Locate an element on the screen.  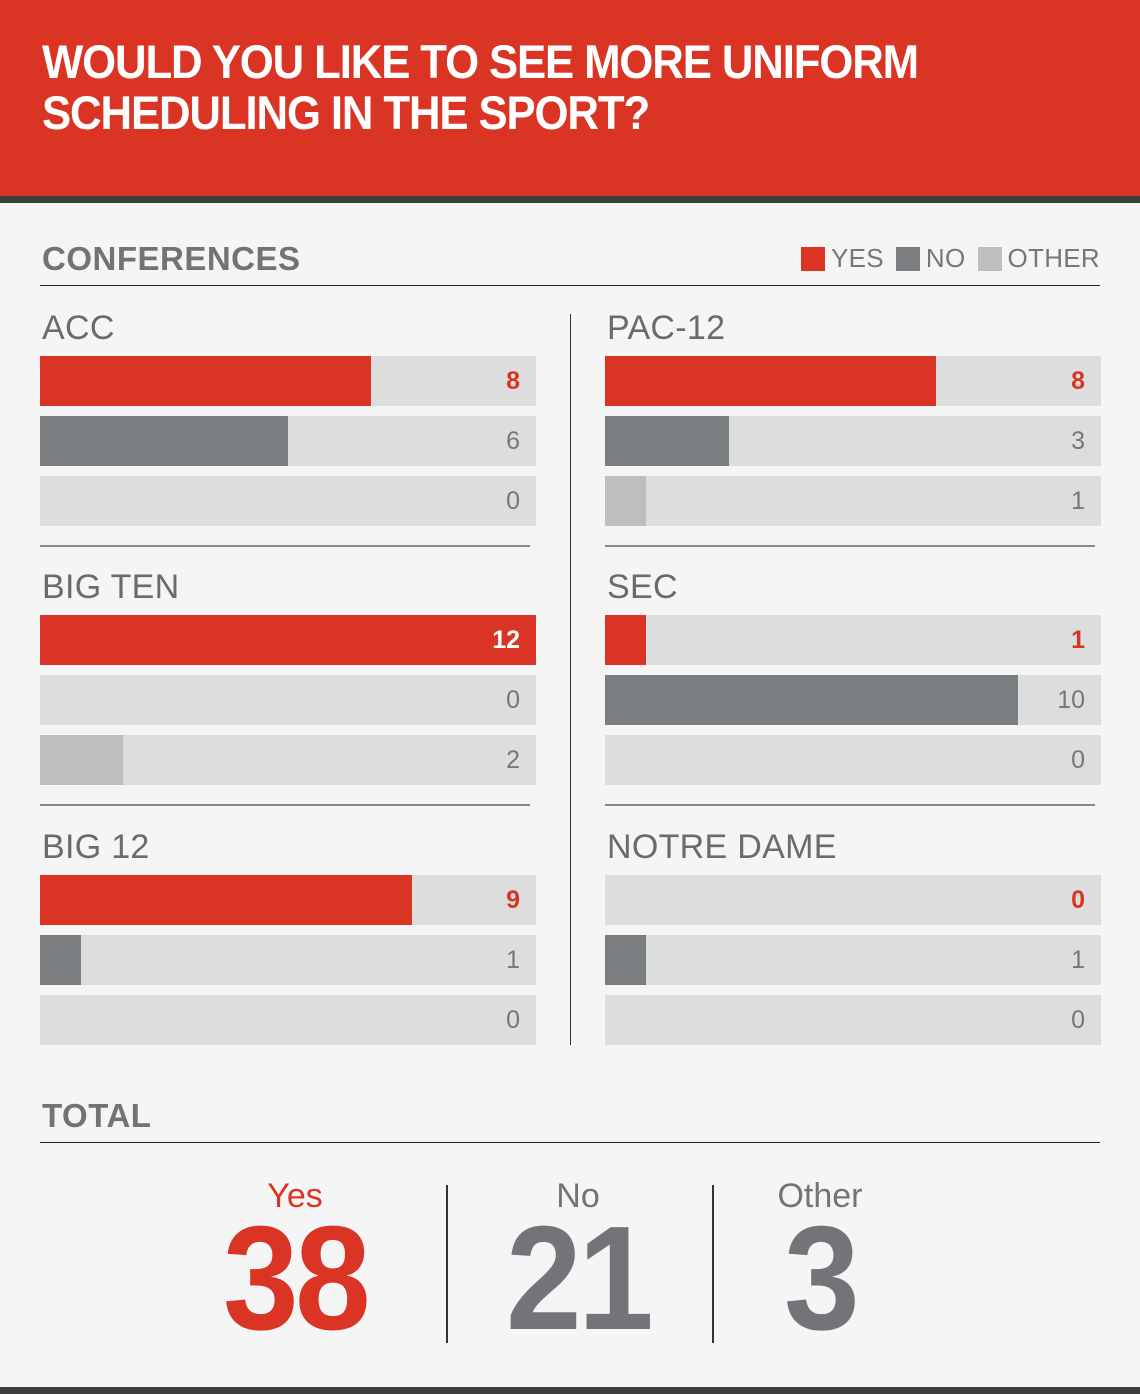
no-swatch-icon is located at coordinates (907, 258).